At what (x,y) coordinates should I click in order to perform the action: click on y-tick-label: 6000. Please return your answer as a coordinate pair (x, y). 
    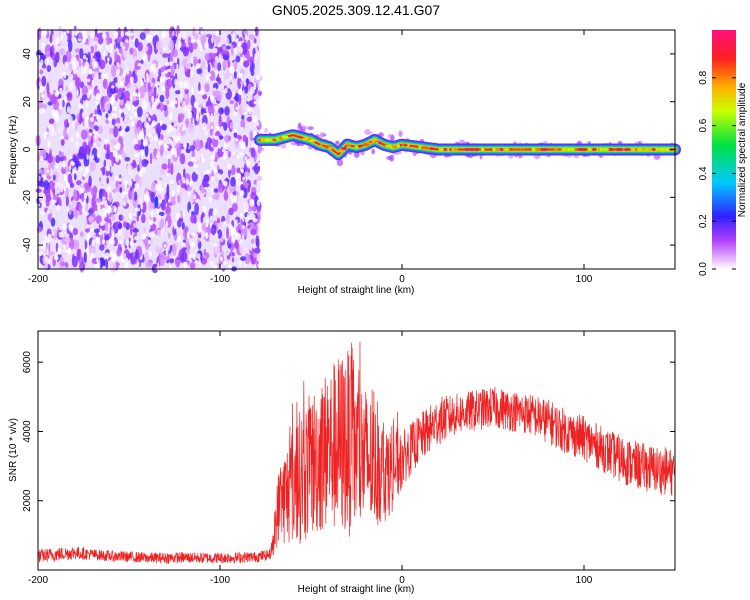
    Looking at the image, I should click on (27, 362).